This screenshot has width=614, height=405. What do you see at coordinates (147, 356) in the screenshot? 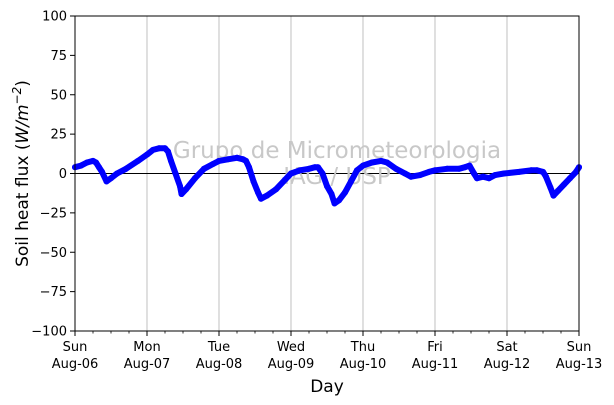
I see `x-tick-label: Mon Aug-07` at bounding box center [147, 356].